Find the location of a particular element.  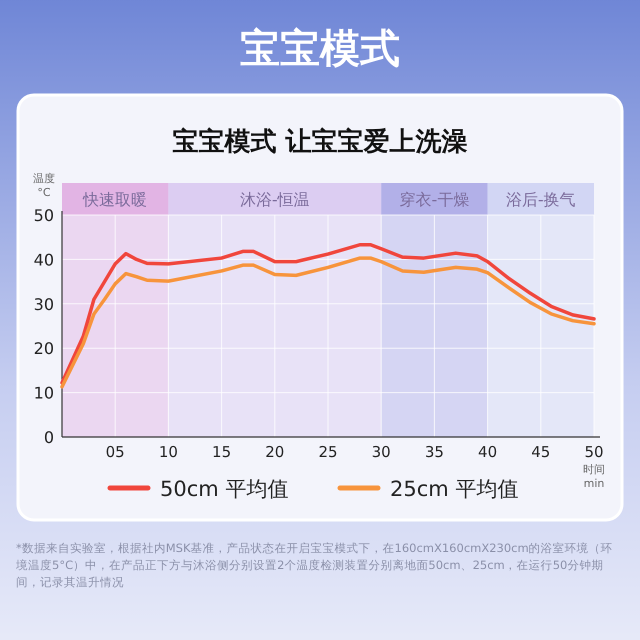

x-tick-label: 50 is located at coordinates (594, 452).